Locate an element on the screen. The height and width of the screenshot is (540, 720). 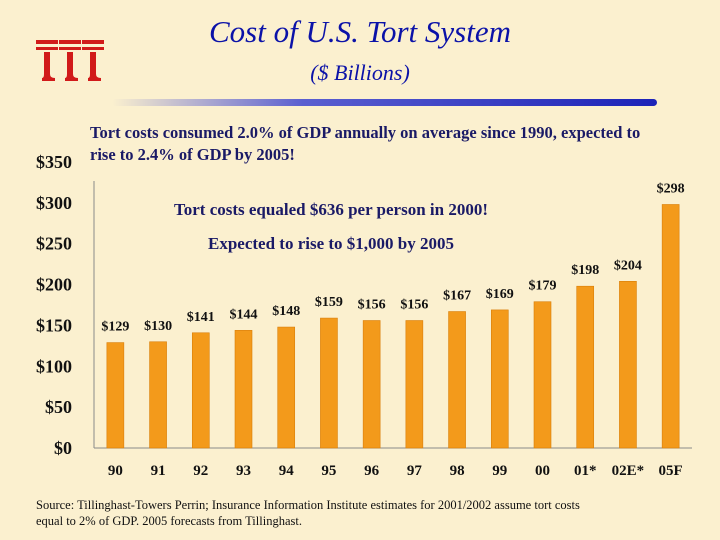
y-tick-label: $350 is located at coordinates (54, 162).